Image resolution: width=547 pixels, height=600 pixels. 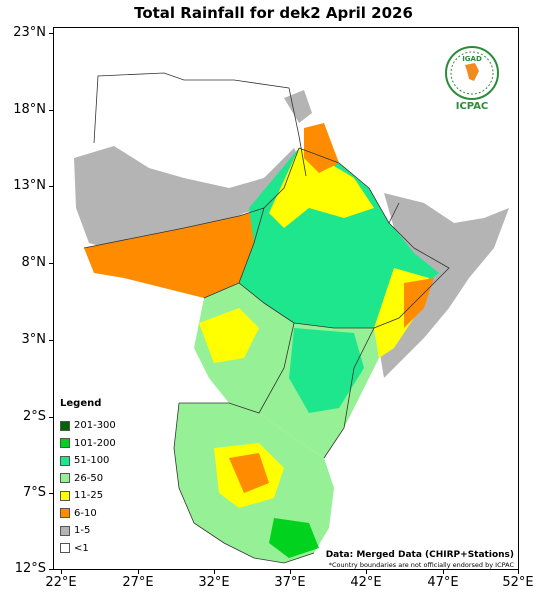 I want to click on legend-label: 6-10, so click(x=85, y=513).